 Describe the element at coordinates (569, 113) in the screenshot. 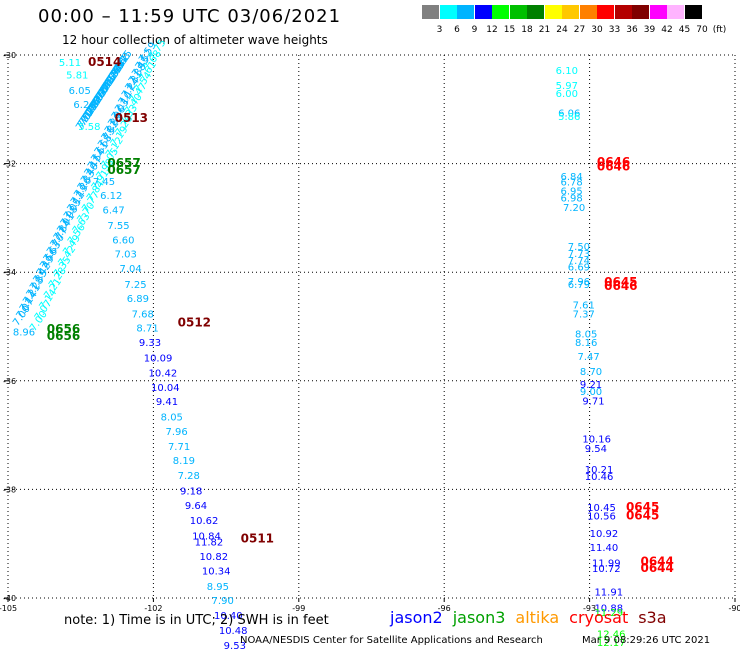

I see `wave-height-label: 6.06` at that location.